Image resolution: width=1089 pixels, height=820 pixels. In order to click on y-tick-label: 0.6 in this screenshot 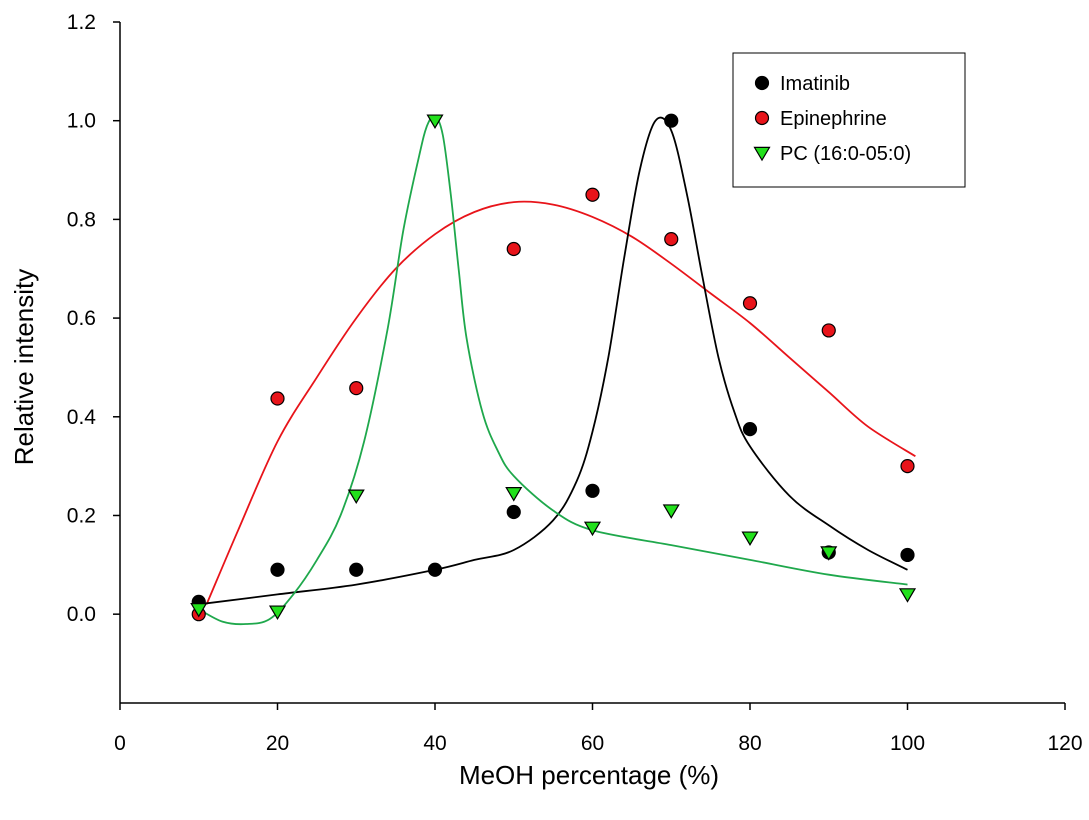, I will do `click(81, 318)`.